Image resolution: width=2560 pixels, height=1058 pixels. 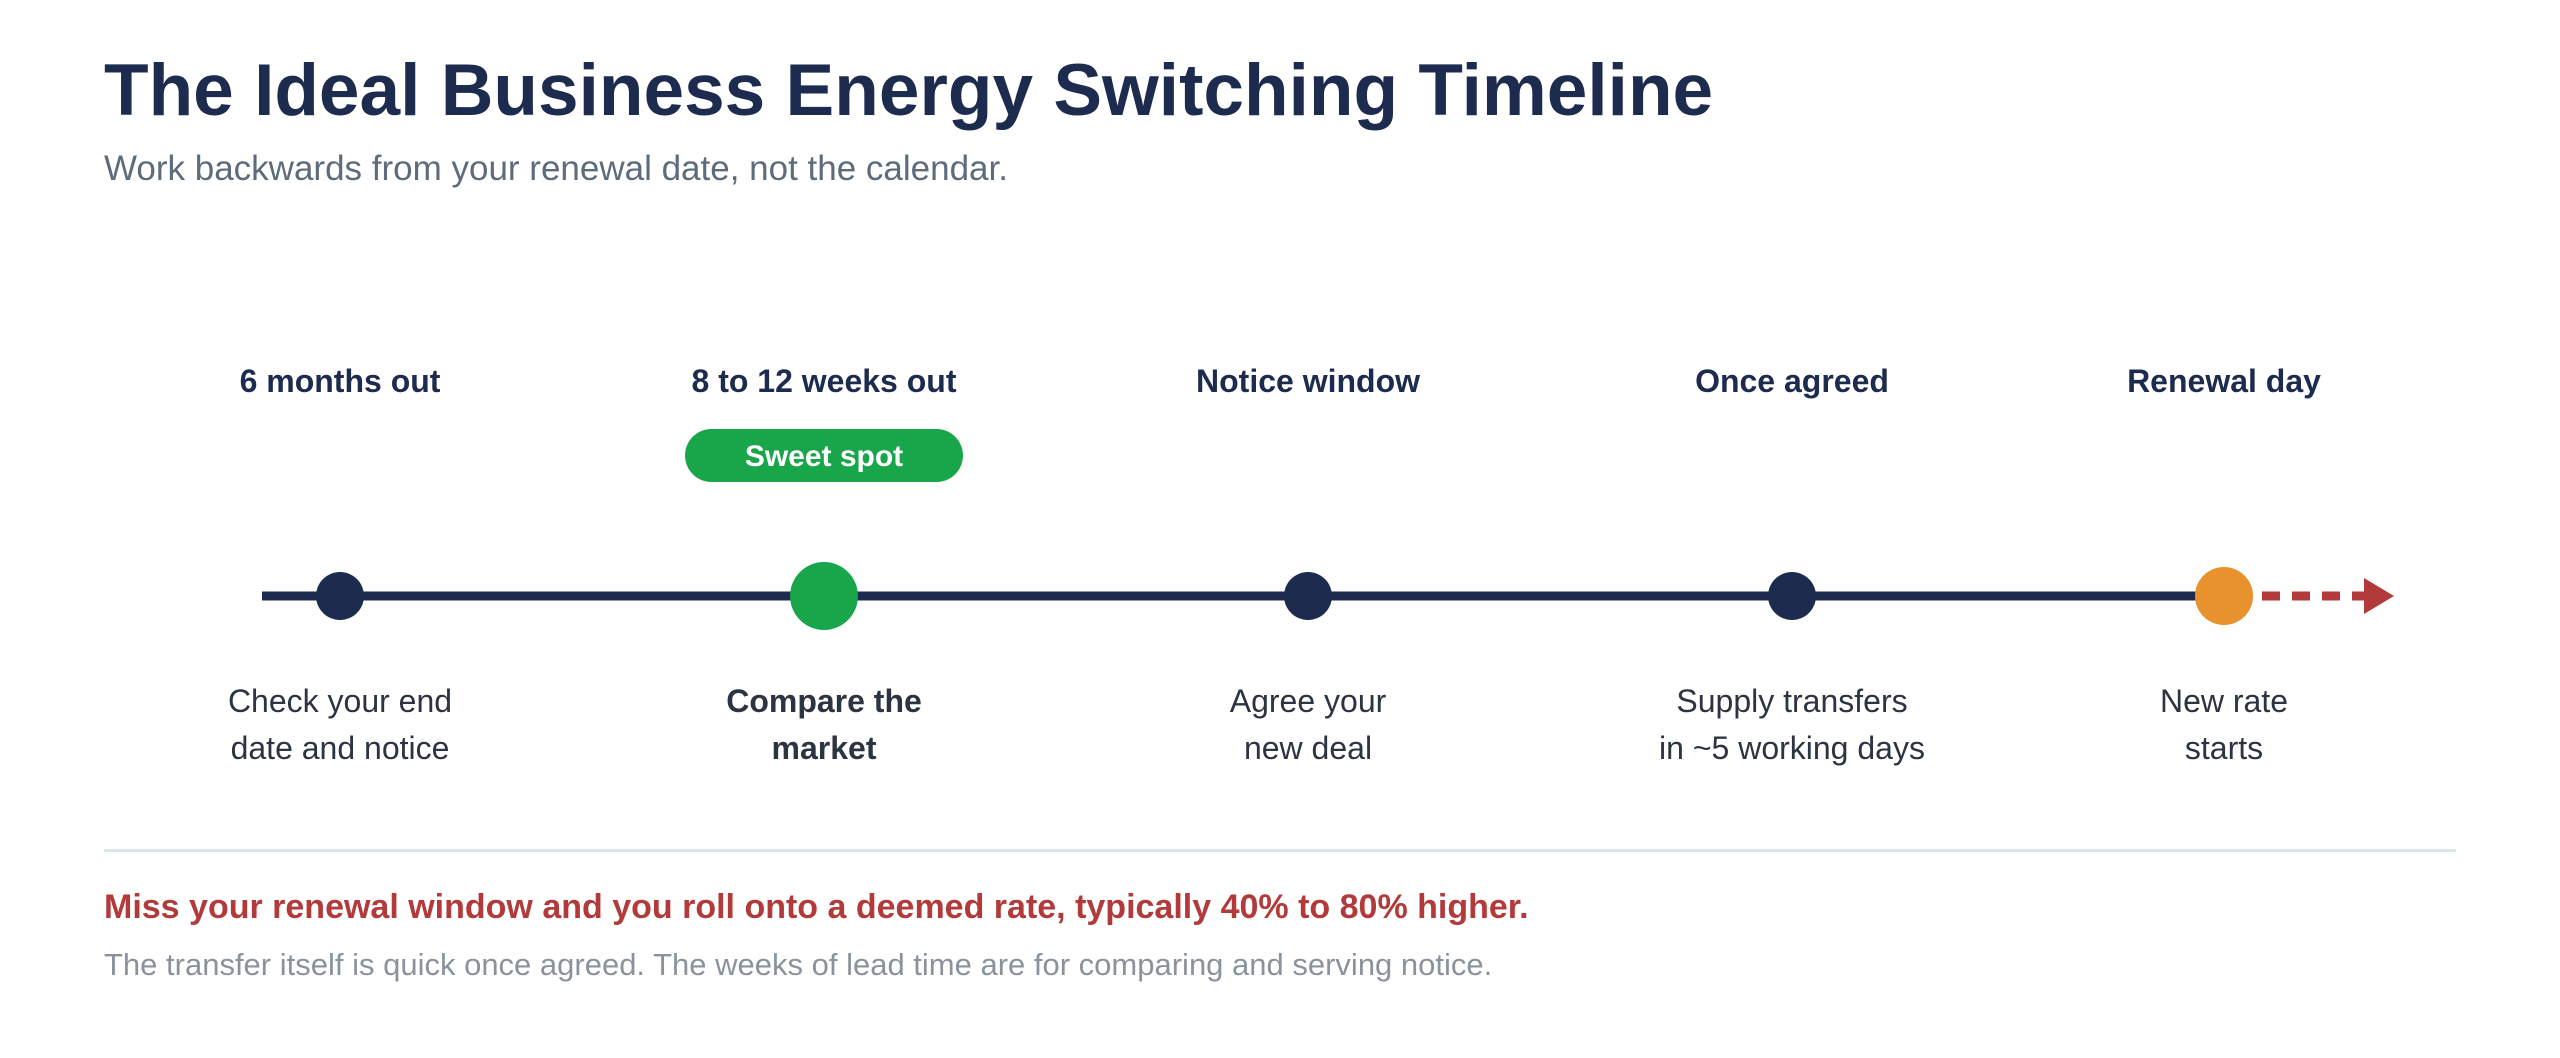 What do you see at coordinates (824, 701) in the screenshot?
I see `stage-description-line-1: Compare the` at bounding box center [824, 701].